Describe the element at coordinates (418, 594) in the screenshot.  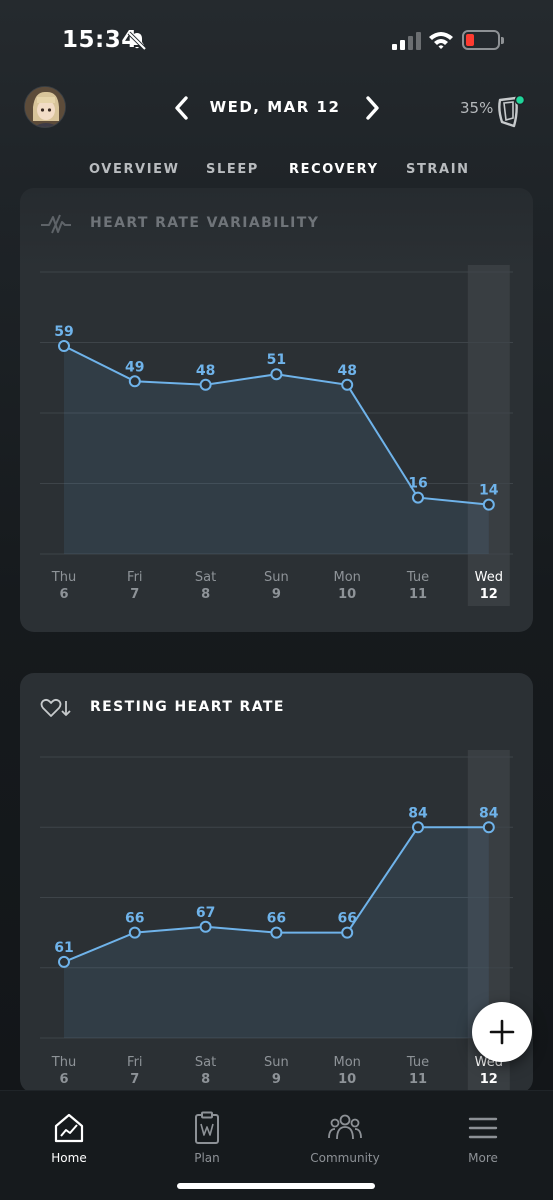
I see `hrv-date-label: 11` at that location.